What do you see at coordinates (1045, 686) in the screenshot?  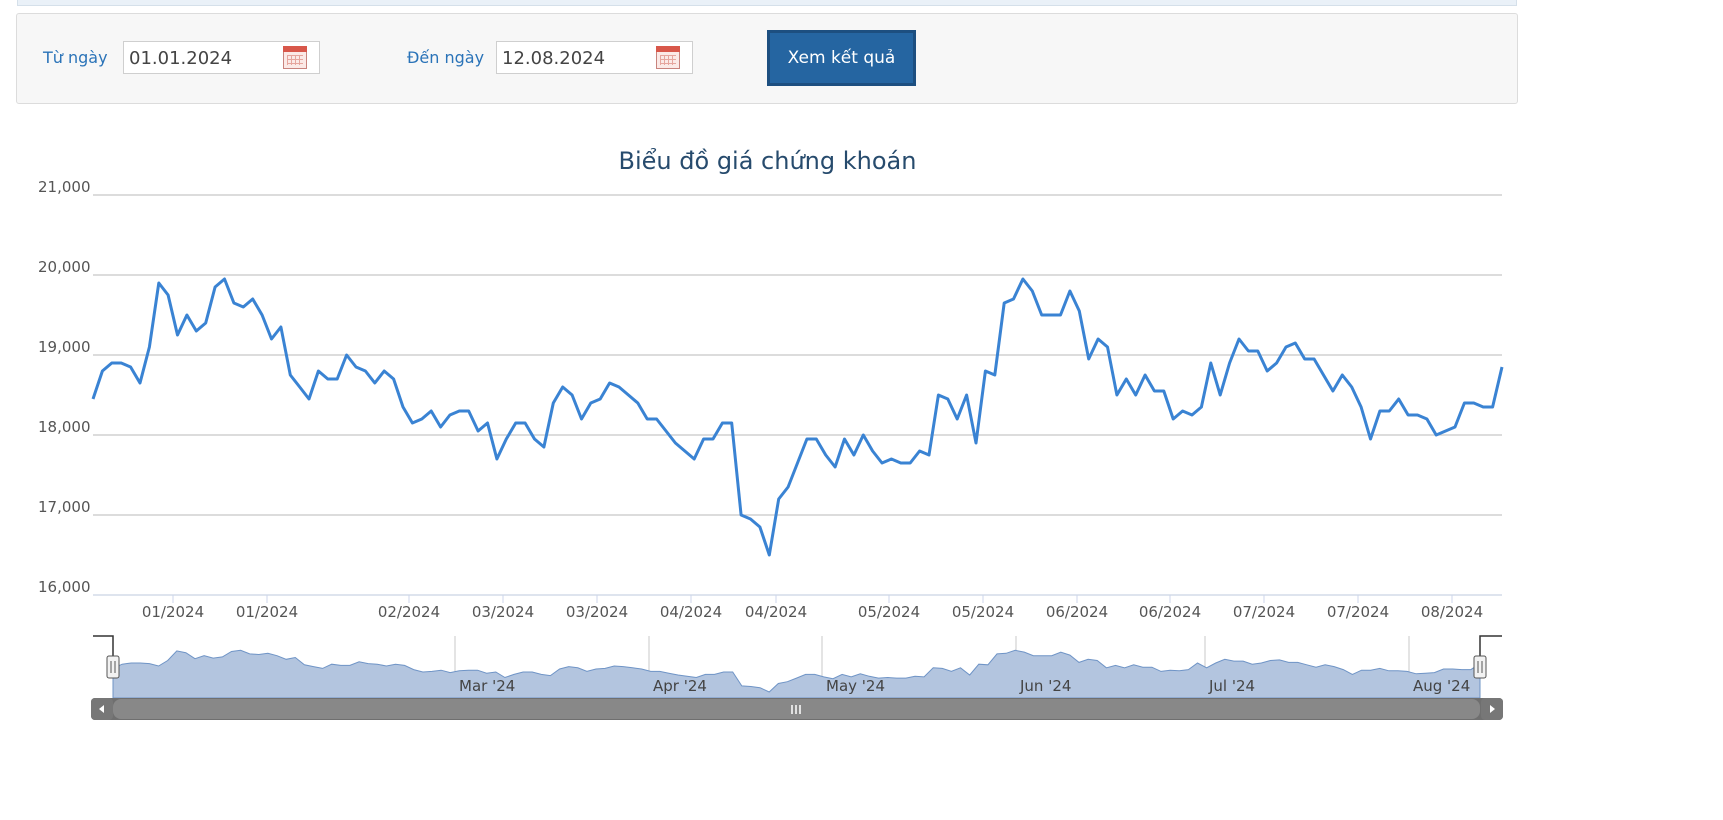 I see `navigator-month-label: Jun '24` at bounding box center [1045, 686].